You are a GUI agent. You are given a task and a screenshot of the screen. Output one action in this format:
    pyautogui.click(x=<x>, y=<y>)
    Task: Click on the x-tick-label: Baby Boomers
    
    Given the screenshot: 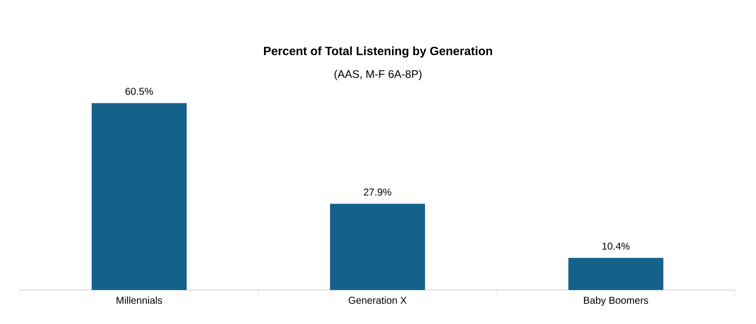 What is the action you would take?
    pyautogui.click(x=616, y=301)
    